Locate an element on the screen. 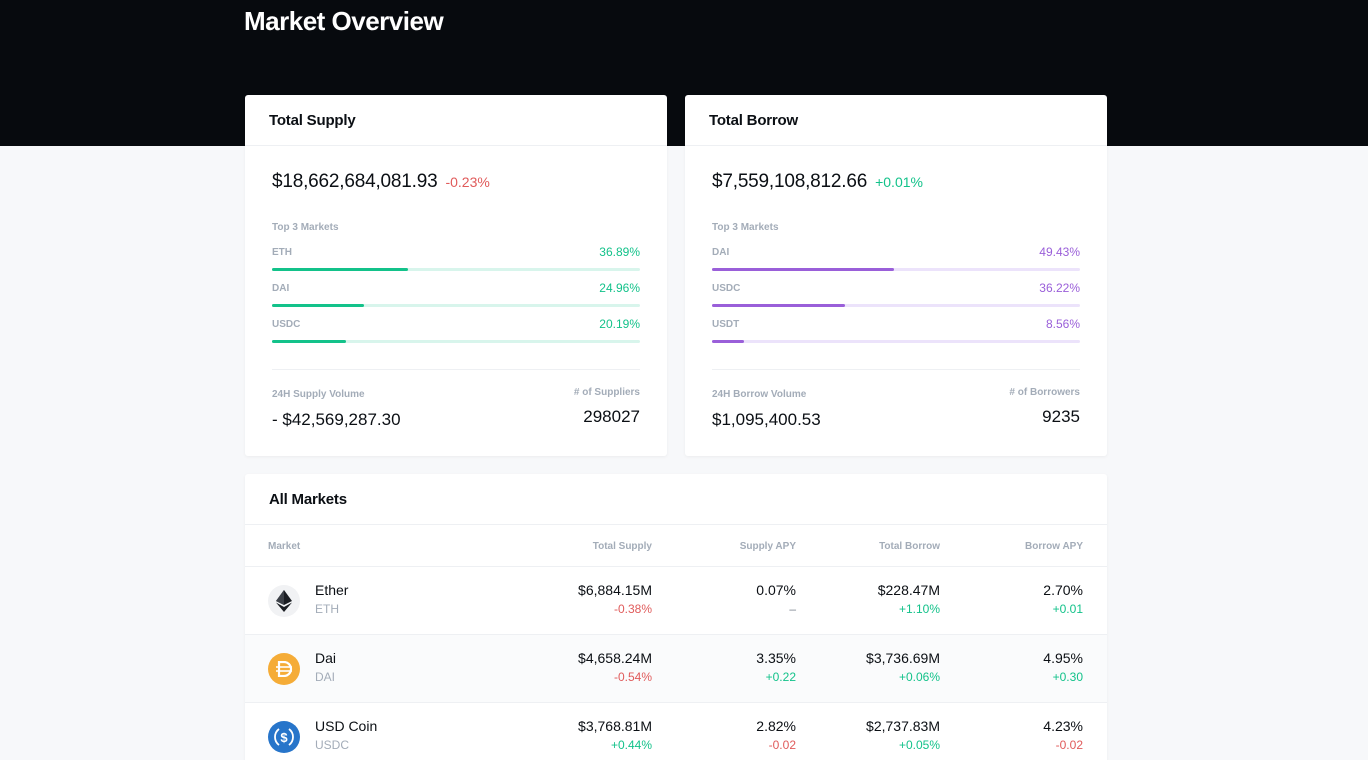 The height and width of the screenshot is (760, 1368). supply-apy-cell: 0.07% is located at coordinates (776, 590).